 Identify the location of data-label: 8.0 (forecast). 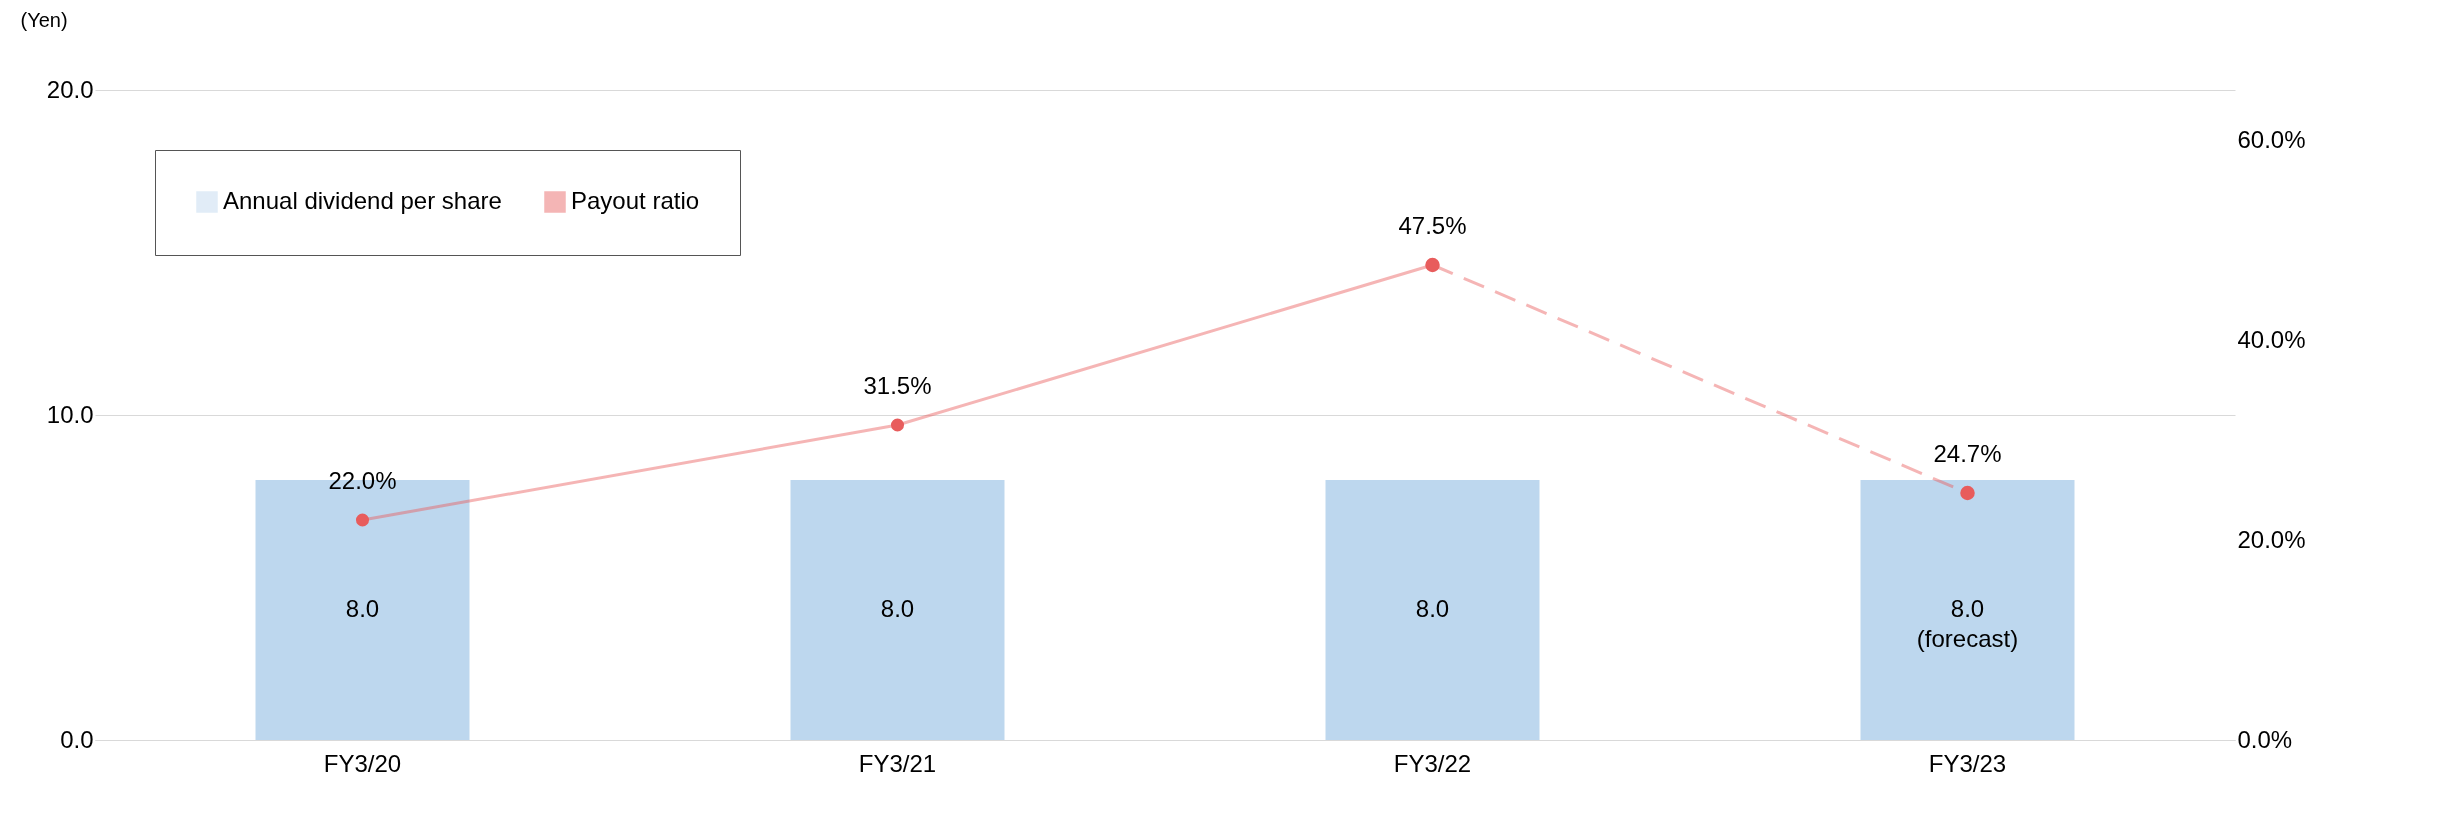
(1967, 623).